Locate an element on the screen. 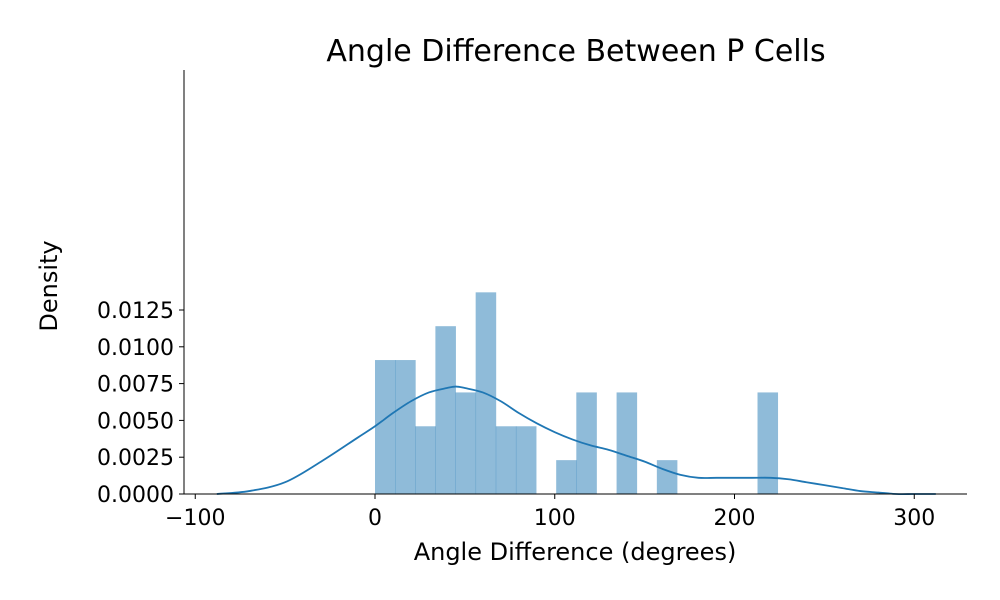 This screenshot has width=1000, height=600. x-axis-title: Angle Difference (degrees) is located at coordinates (575, 552).